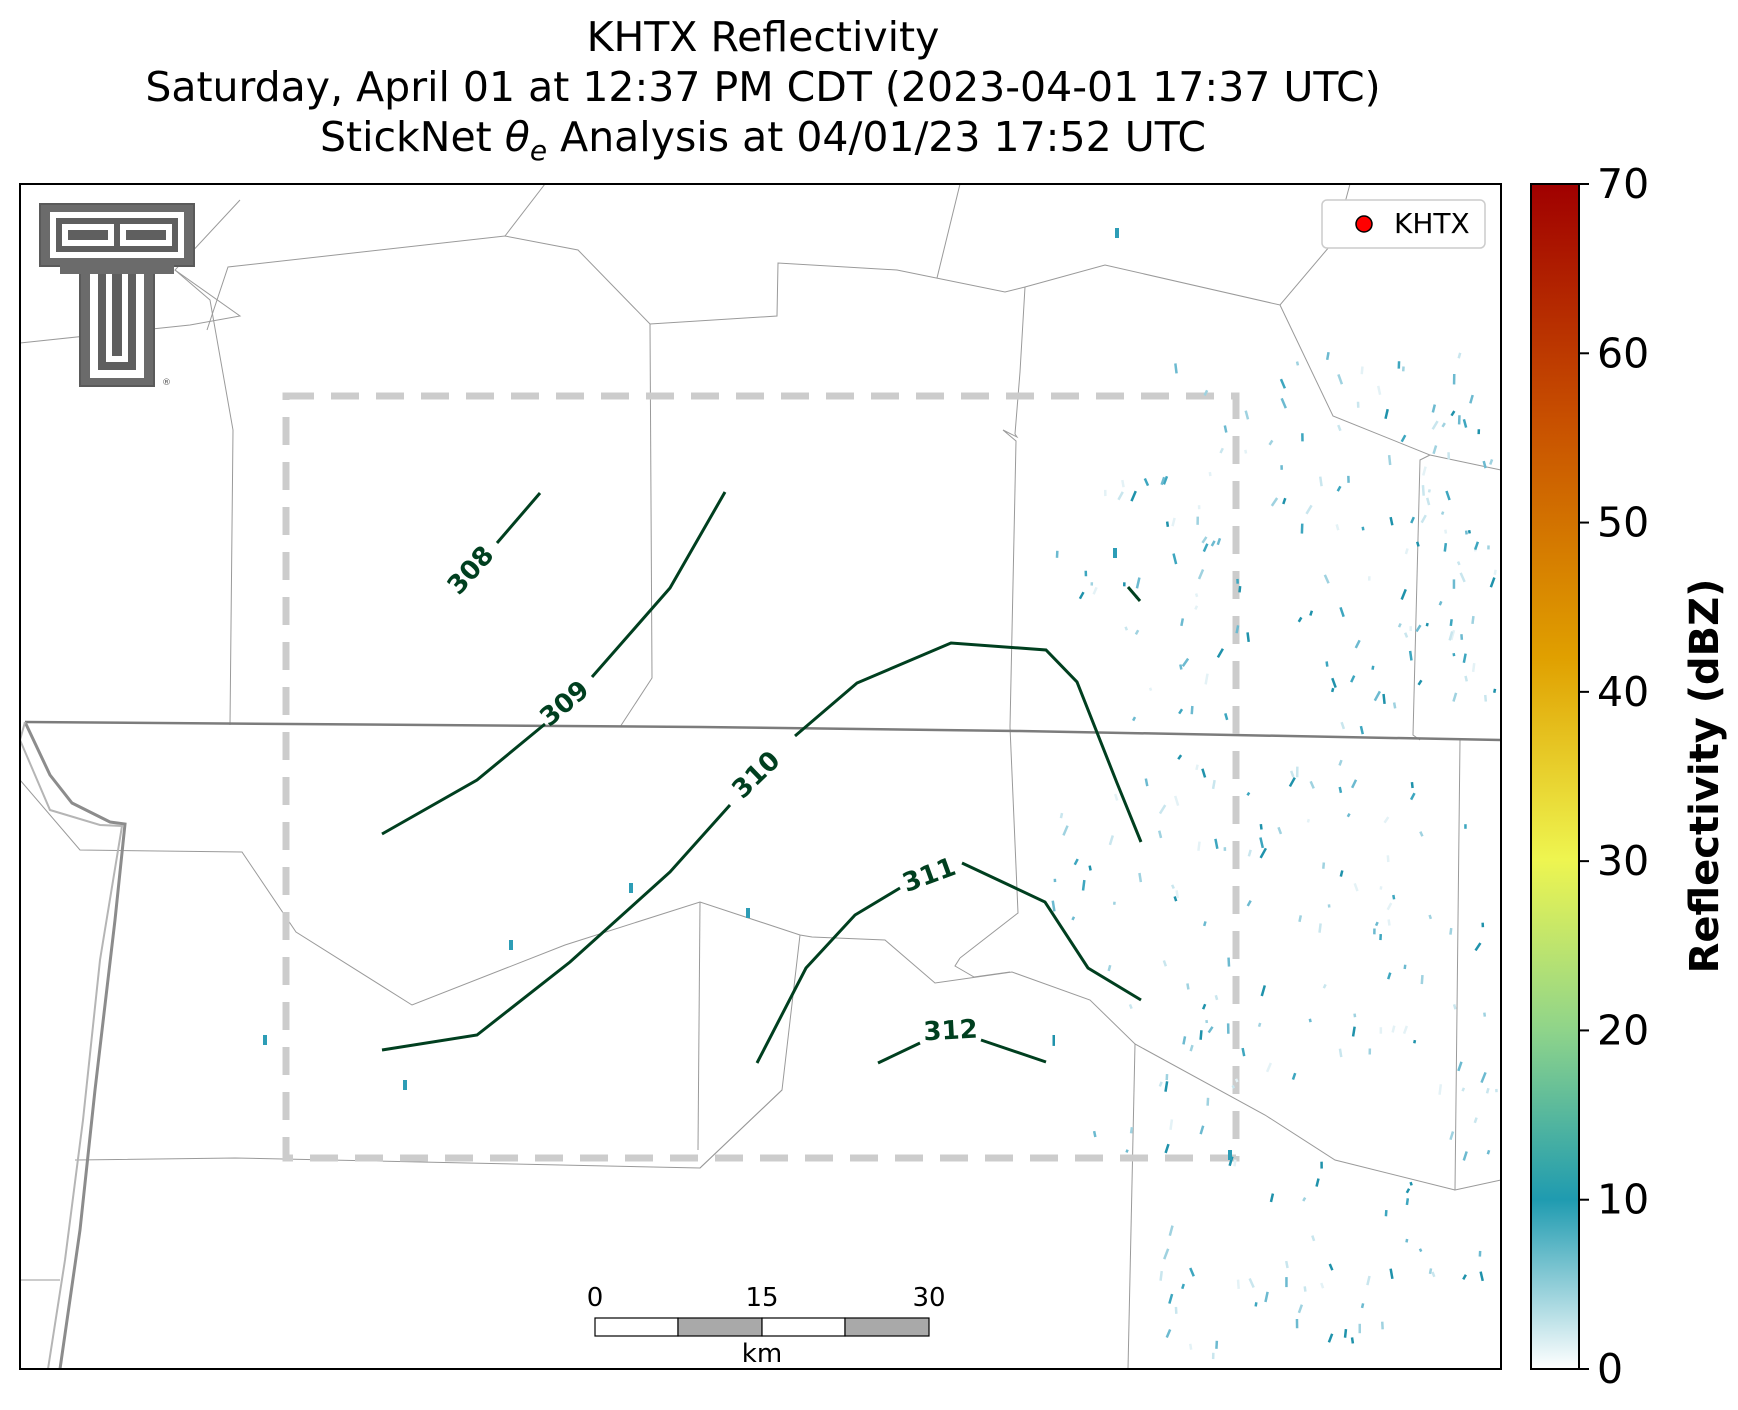 The image size is (1738, 1410). Describe the element at coordinates (538, 151) in the screenshot. I see `theta-subscript: e` at that location.